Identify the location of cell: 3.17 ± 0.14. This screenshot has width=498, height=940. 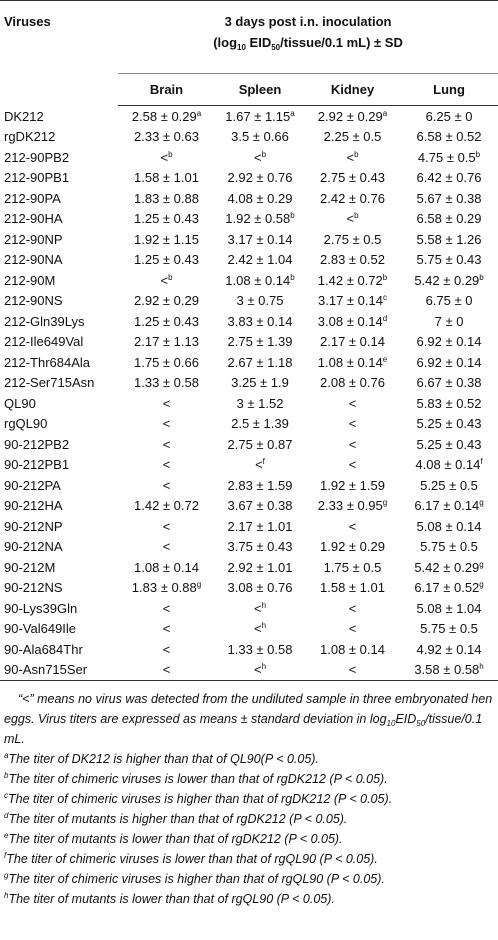
(260, 239).